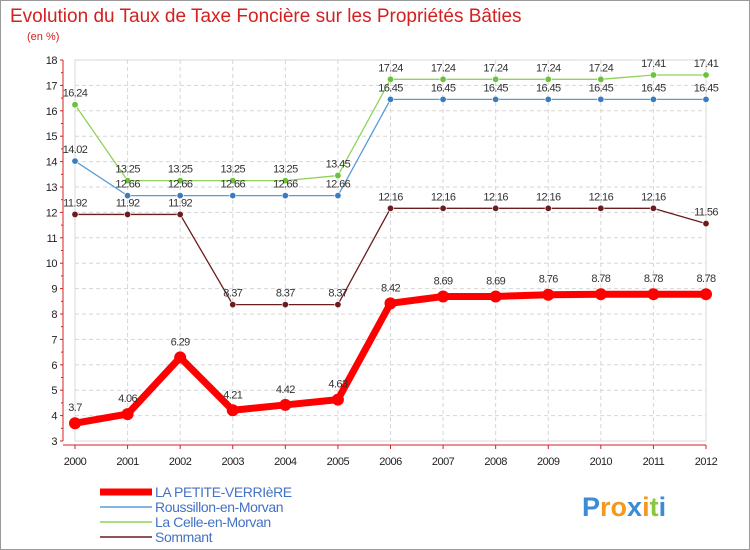 This screenshot has width=750, height=550. Describe the element at coordinates (52, 264) in the screenshot. I see `y-tick-label: 10` at that location.